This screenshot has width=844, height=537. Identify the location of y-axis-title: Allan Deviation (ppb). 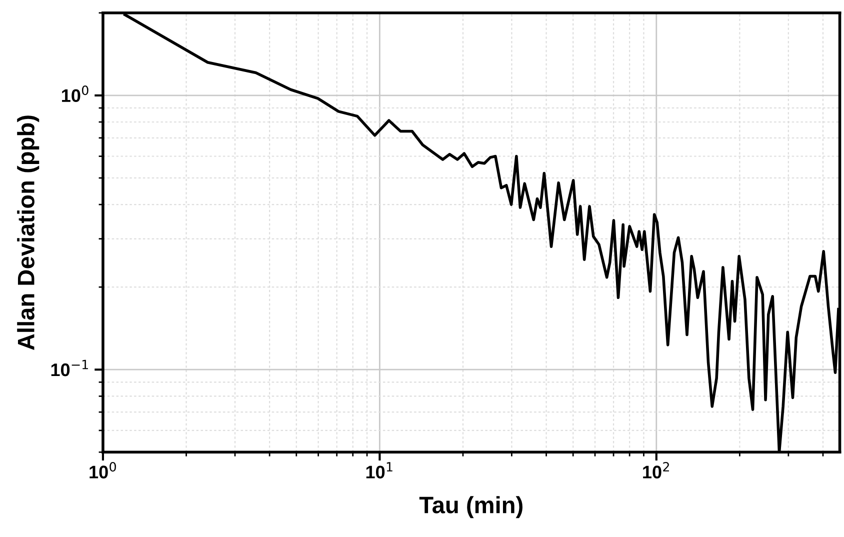
(28, 233).